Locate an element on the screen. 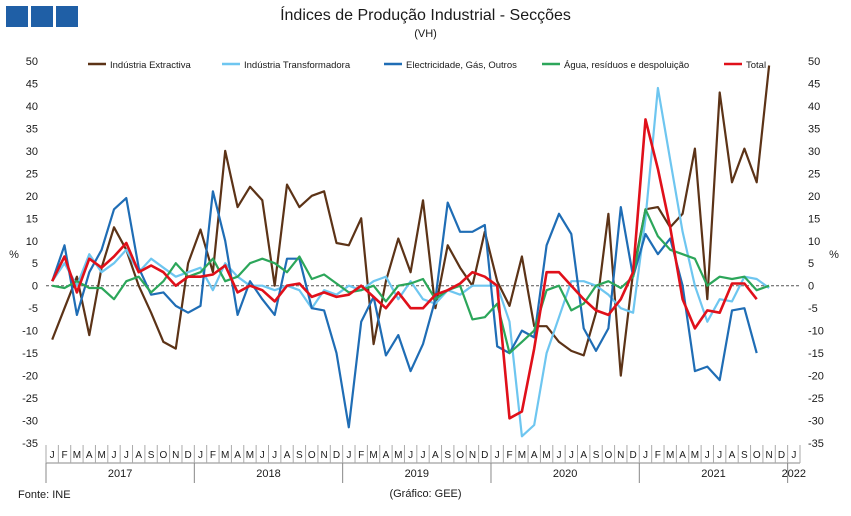  y-tick-label-right: 25 is located at coordinates (814, 174).